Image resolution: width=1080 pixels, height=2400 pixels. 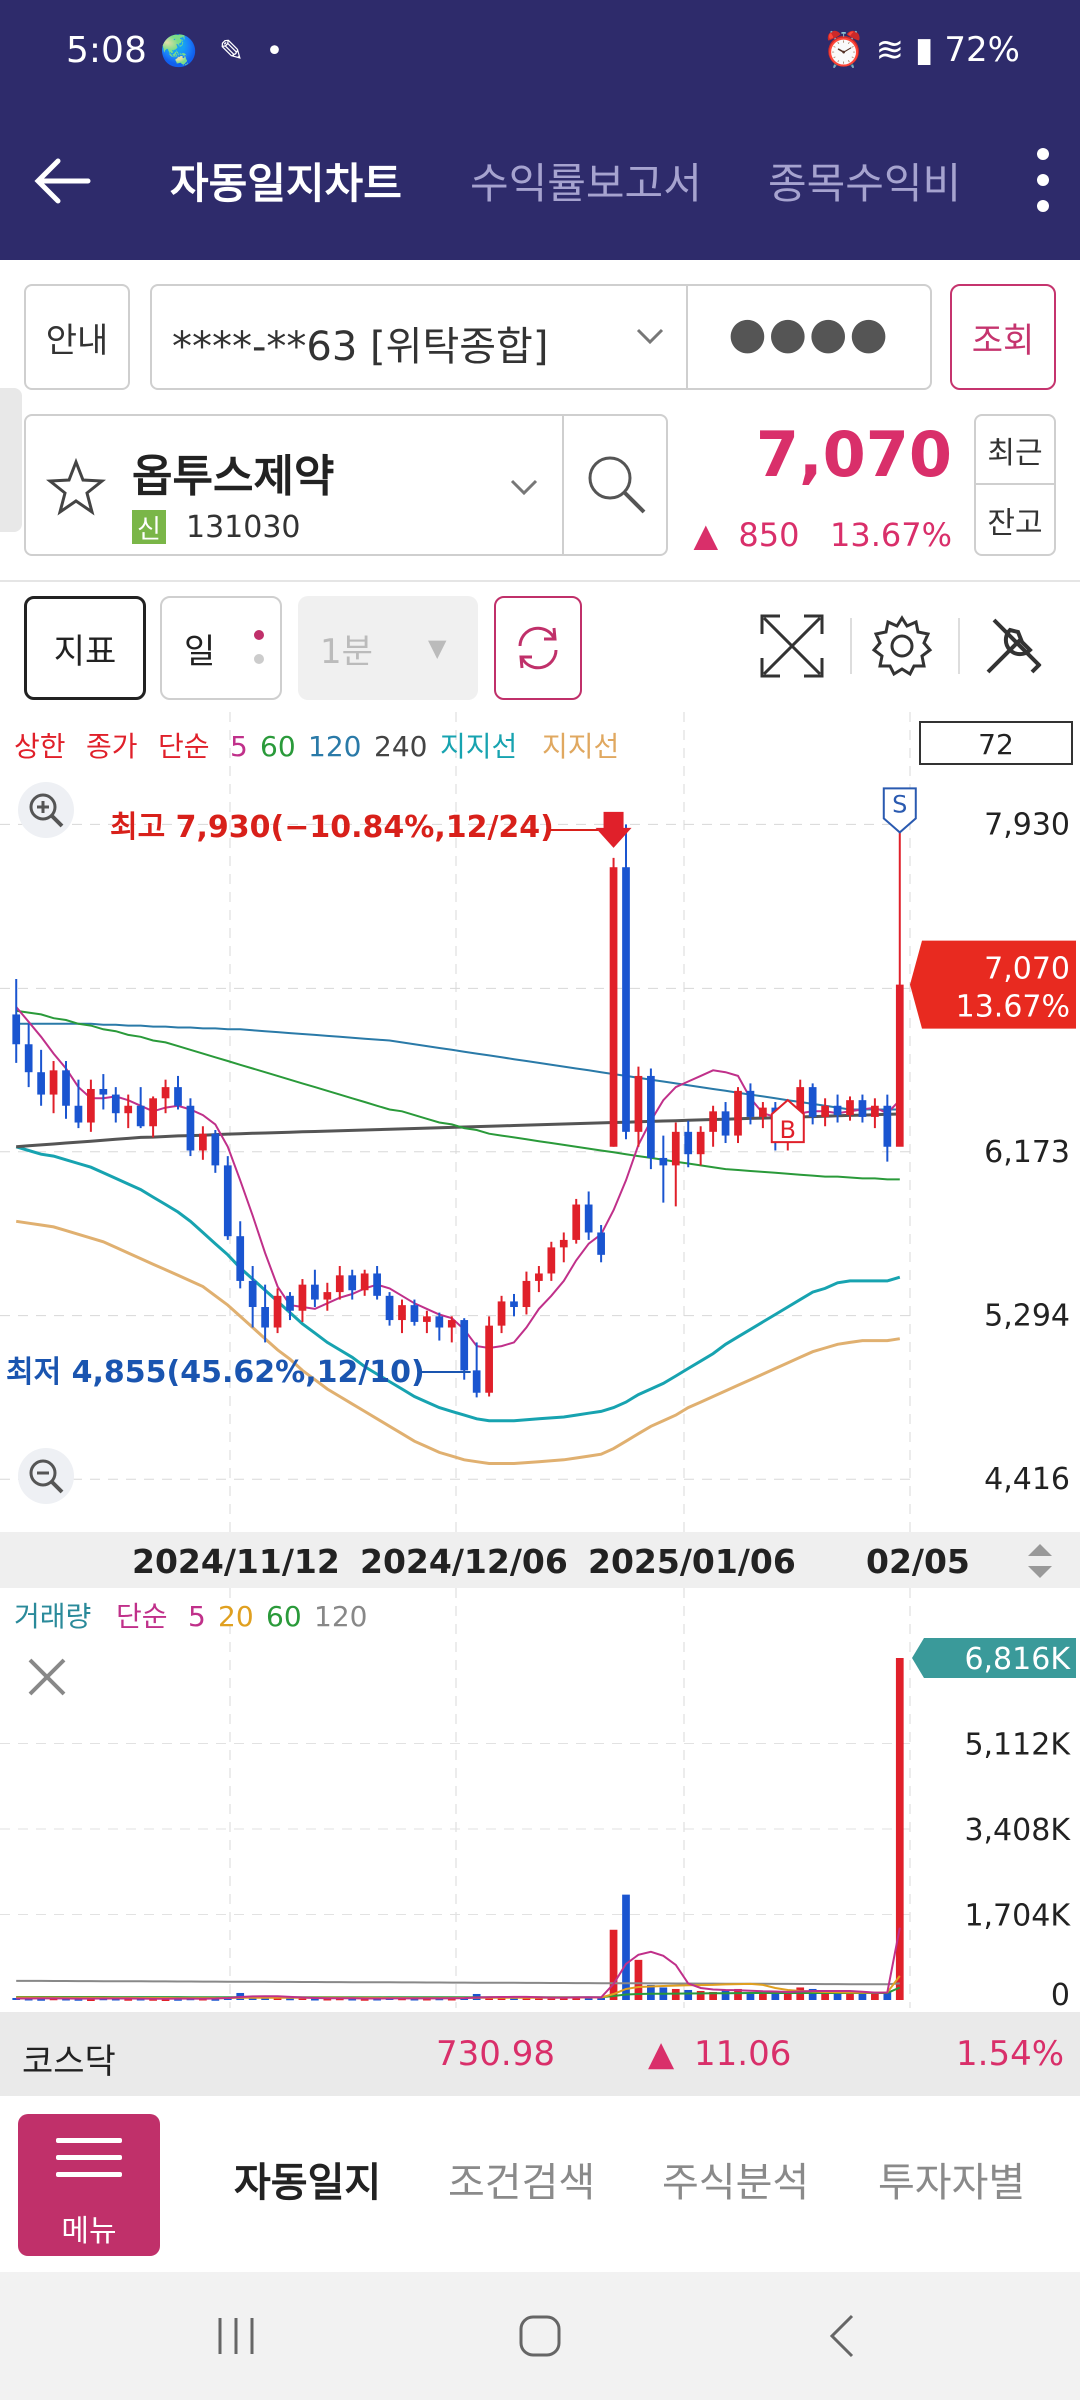 I want to click on index-value: 730.98, so click(x=495, y=2054).